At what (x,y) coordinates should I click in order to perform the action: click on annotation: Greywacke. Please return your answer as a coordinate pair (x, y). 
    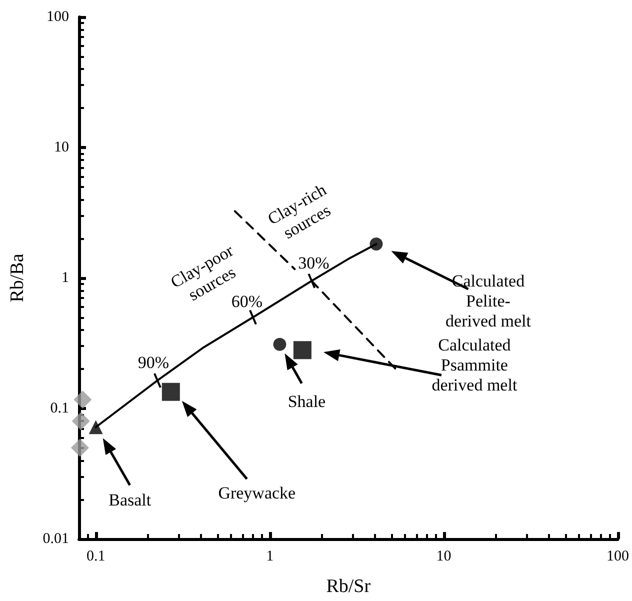
    Looking at the image, I should click on (257, 492).